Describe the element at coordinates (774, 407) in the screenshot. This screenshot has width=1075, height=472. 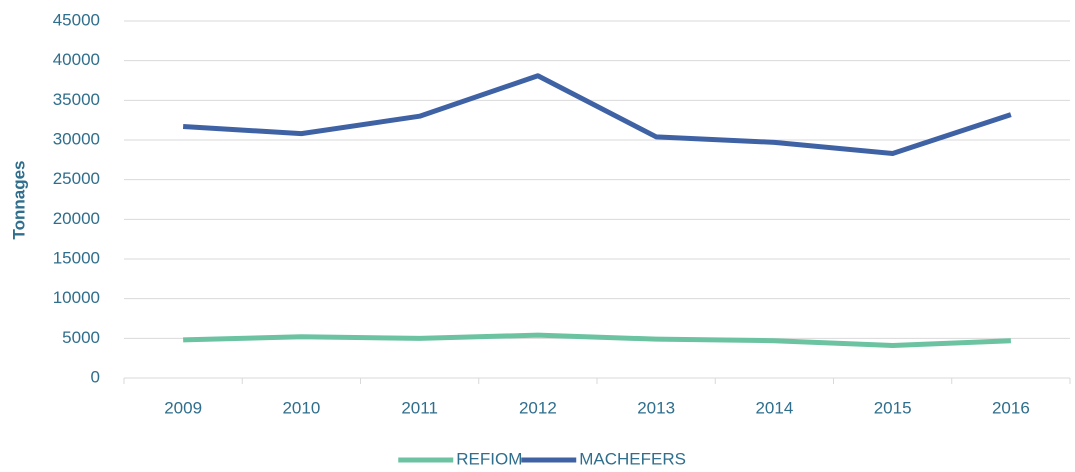
I see `x-tick-label: 2014` at that location.